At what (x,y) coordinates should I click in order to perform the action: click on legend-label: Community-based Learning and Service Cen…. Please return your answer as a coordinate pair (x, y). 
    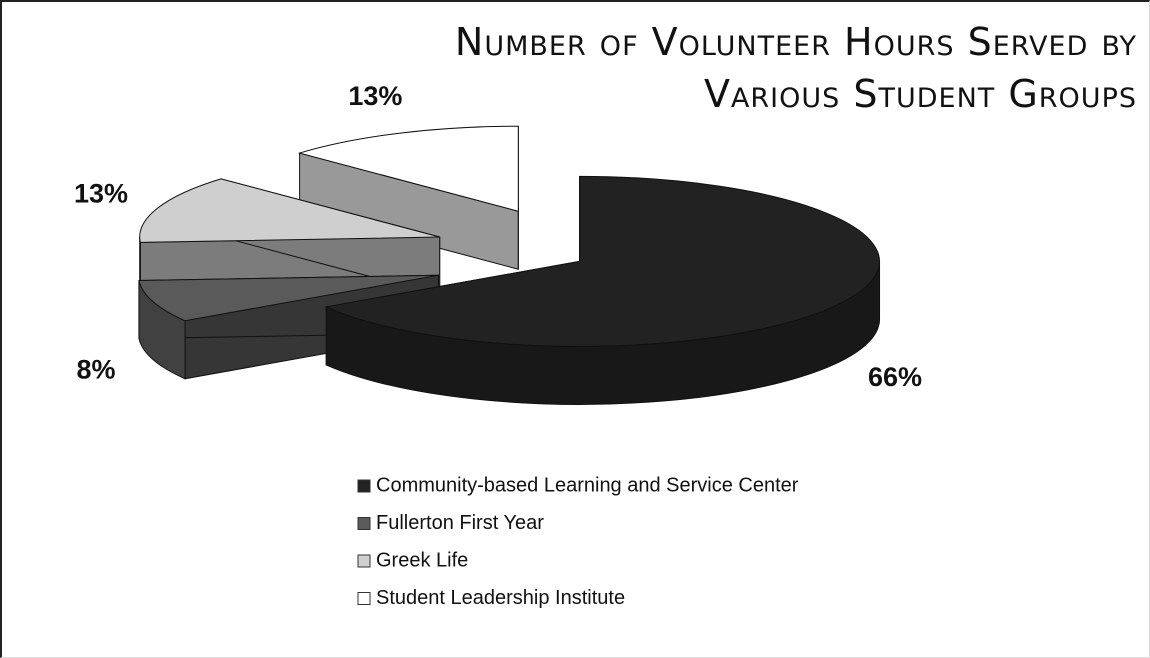
    Looking at the image, I should click on (587, 485).